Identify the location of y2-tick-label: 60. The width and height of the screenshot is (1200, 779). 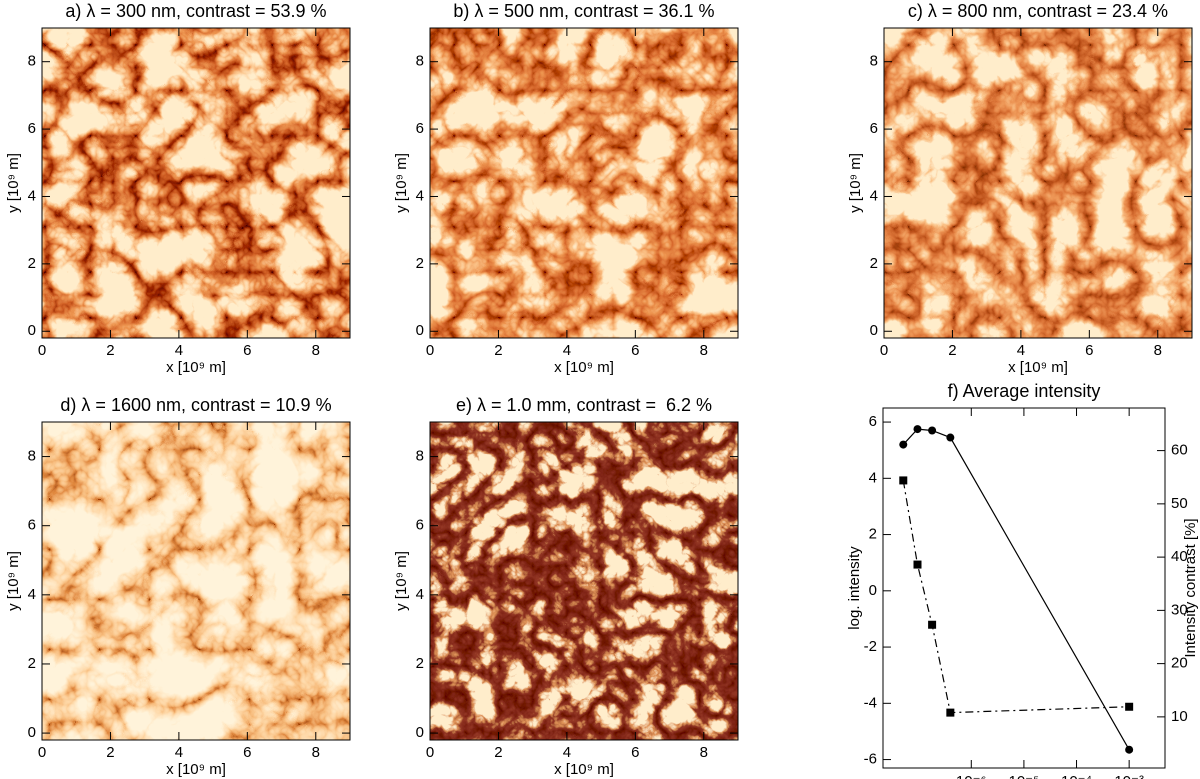
(1179, 450).